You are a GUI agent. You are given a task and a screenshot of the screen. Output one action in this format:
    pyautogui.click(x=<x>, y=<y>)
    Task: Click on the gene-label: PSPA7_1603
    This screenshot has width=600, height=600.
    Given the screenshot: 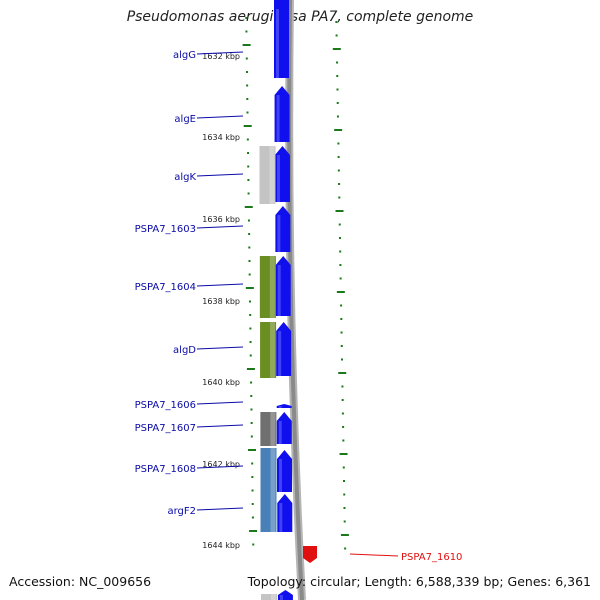 What is the action you would take?
    pyautogui.click(x=165, y=229)
    